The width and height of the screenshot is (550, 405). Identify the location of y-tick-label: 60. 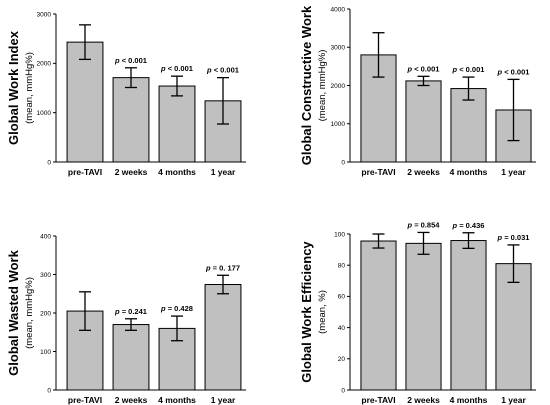
(342, 297).